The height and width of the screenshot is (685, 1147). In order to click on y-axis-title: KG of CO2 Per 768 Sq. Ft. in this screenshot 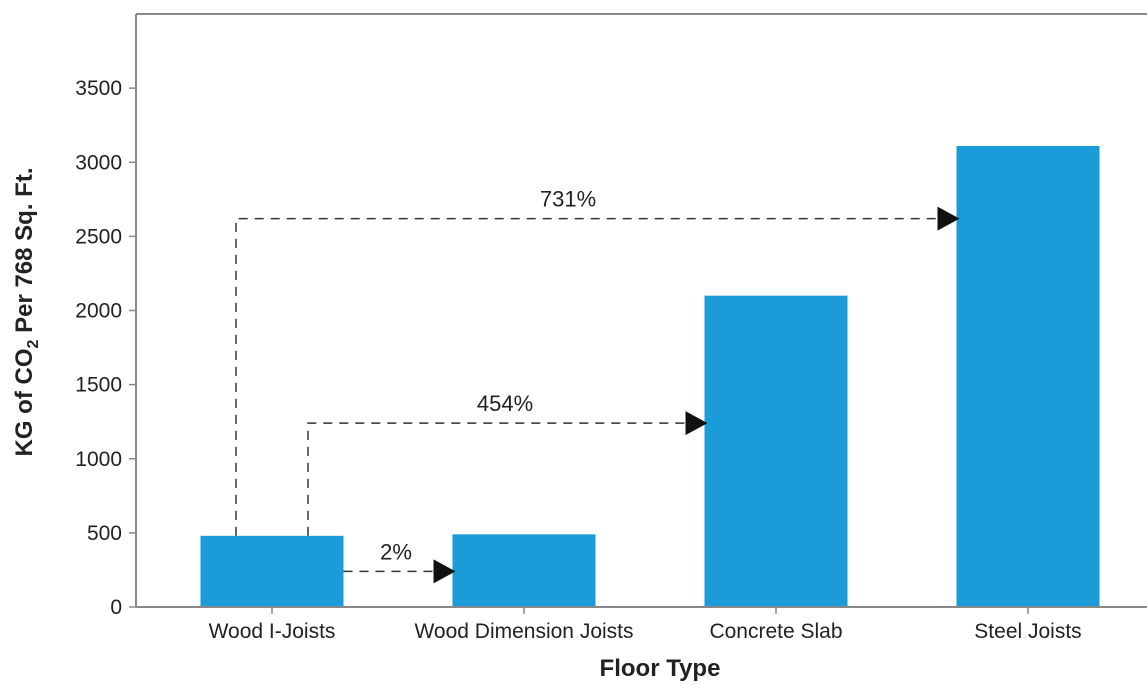, I will do `click(26, 312)`.